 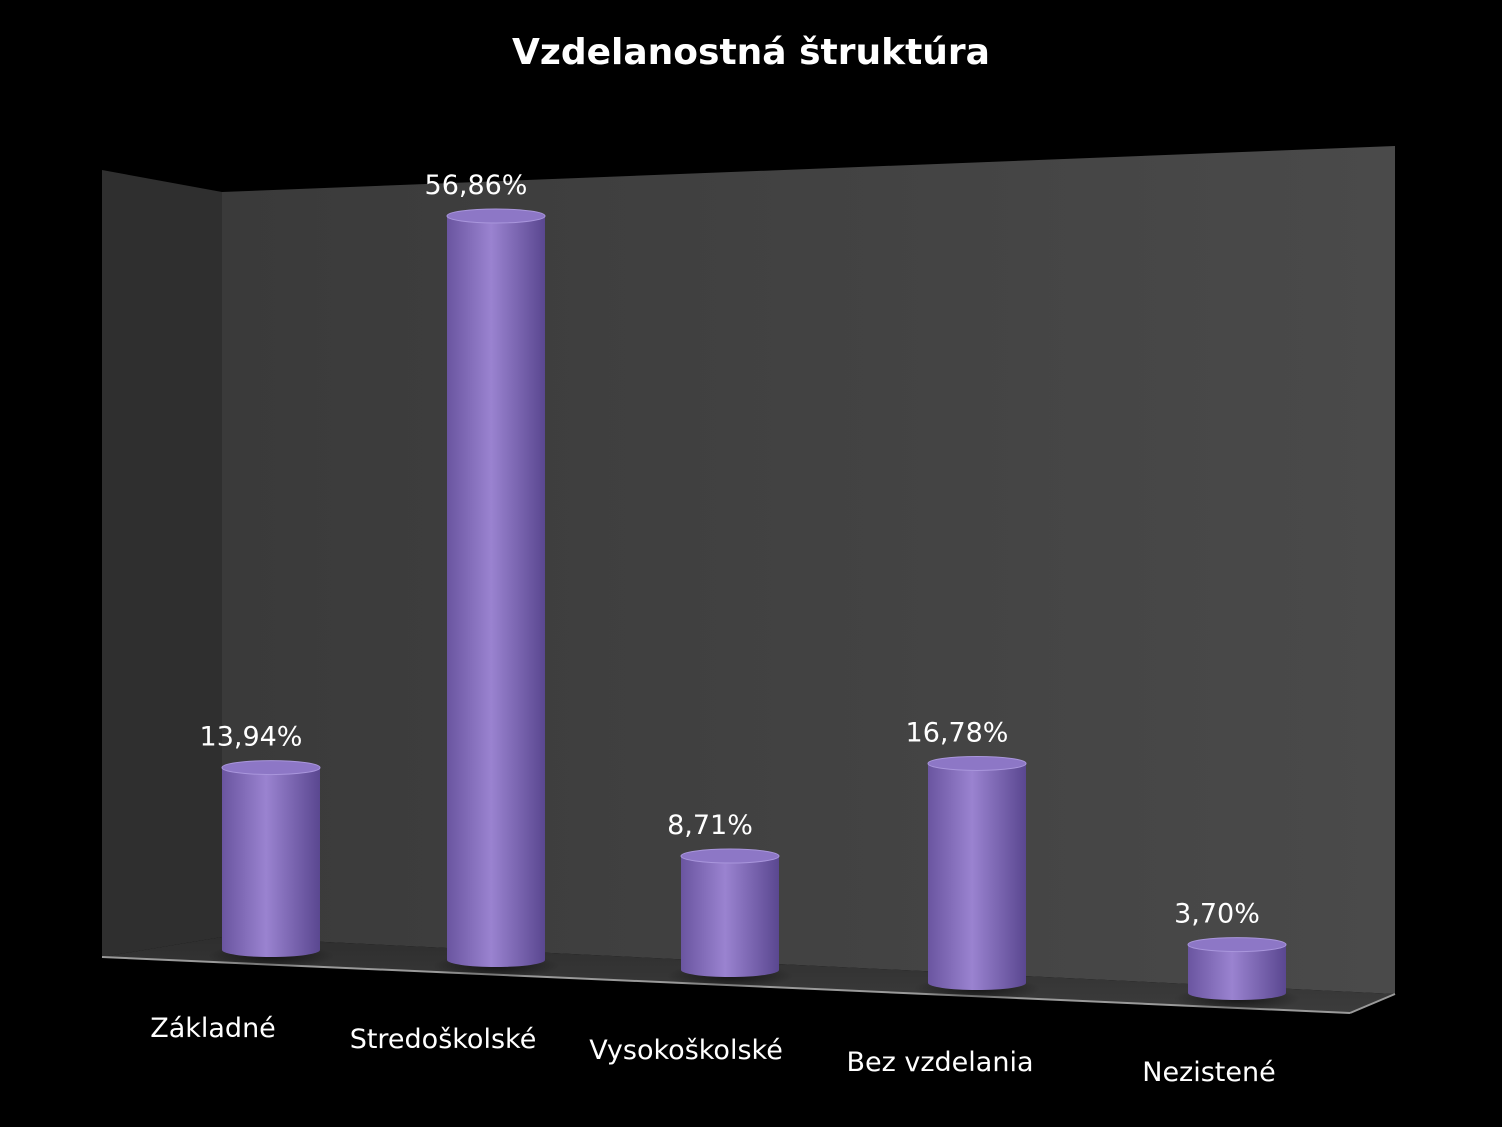 I want to click on left-wall, so click(x=162, y=563).